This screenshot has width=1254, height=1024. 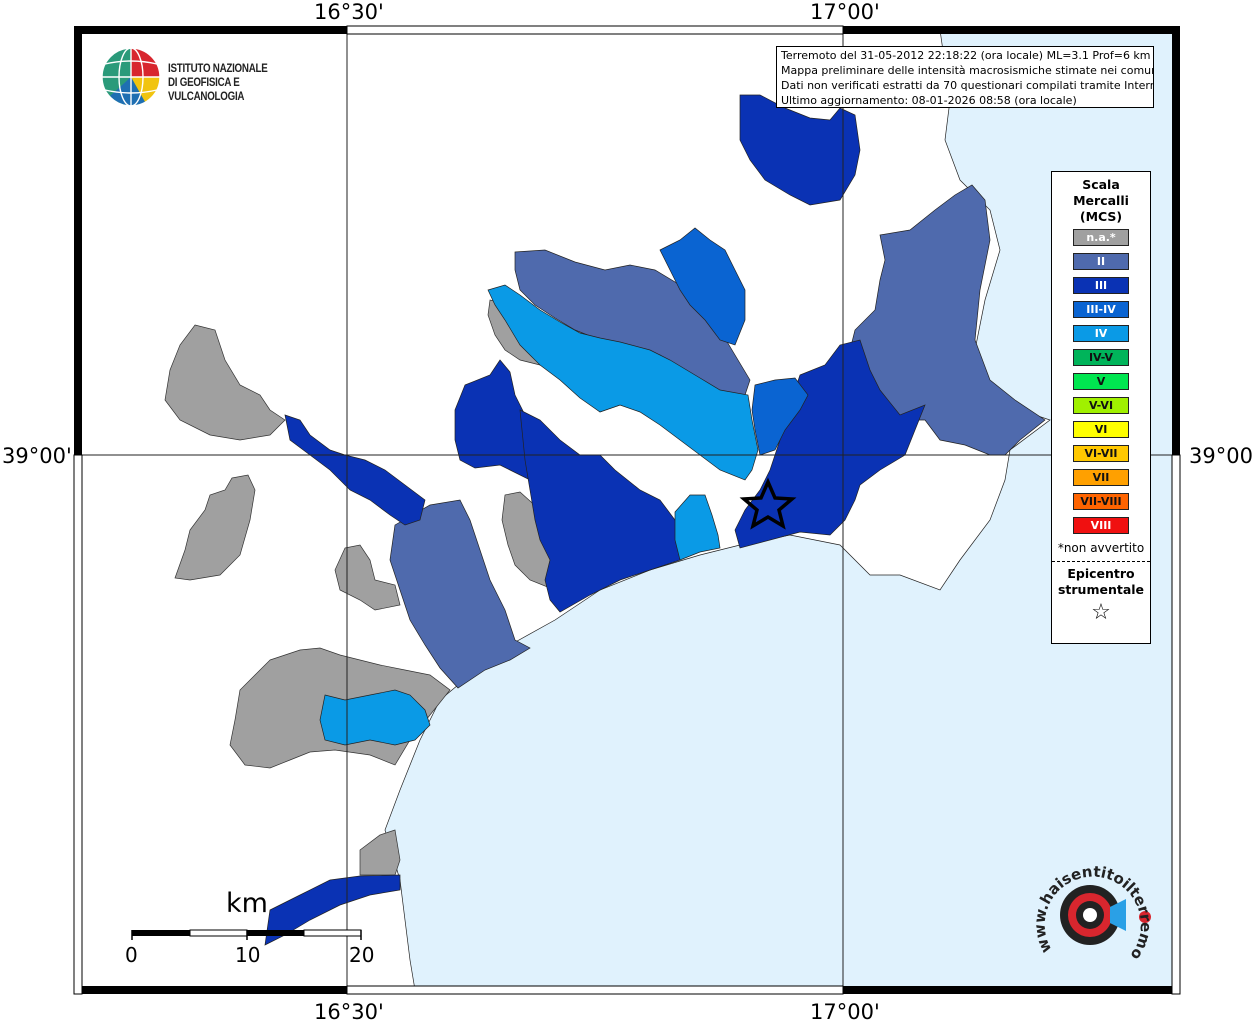 I want to click on ingv-name-line1: ISTITUTO NAZIONALE, so click(x=218, y=69).